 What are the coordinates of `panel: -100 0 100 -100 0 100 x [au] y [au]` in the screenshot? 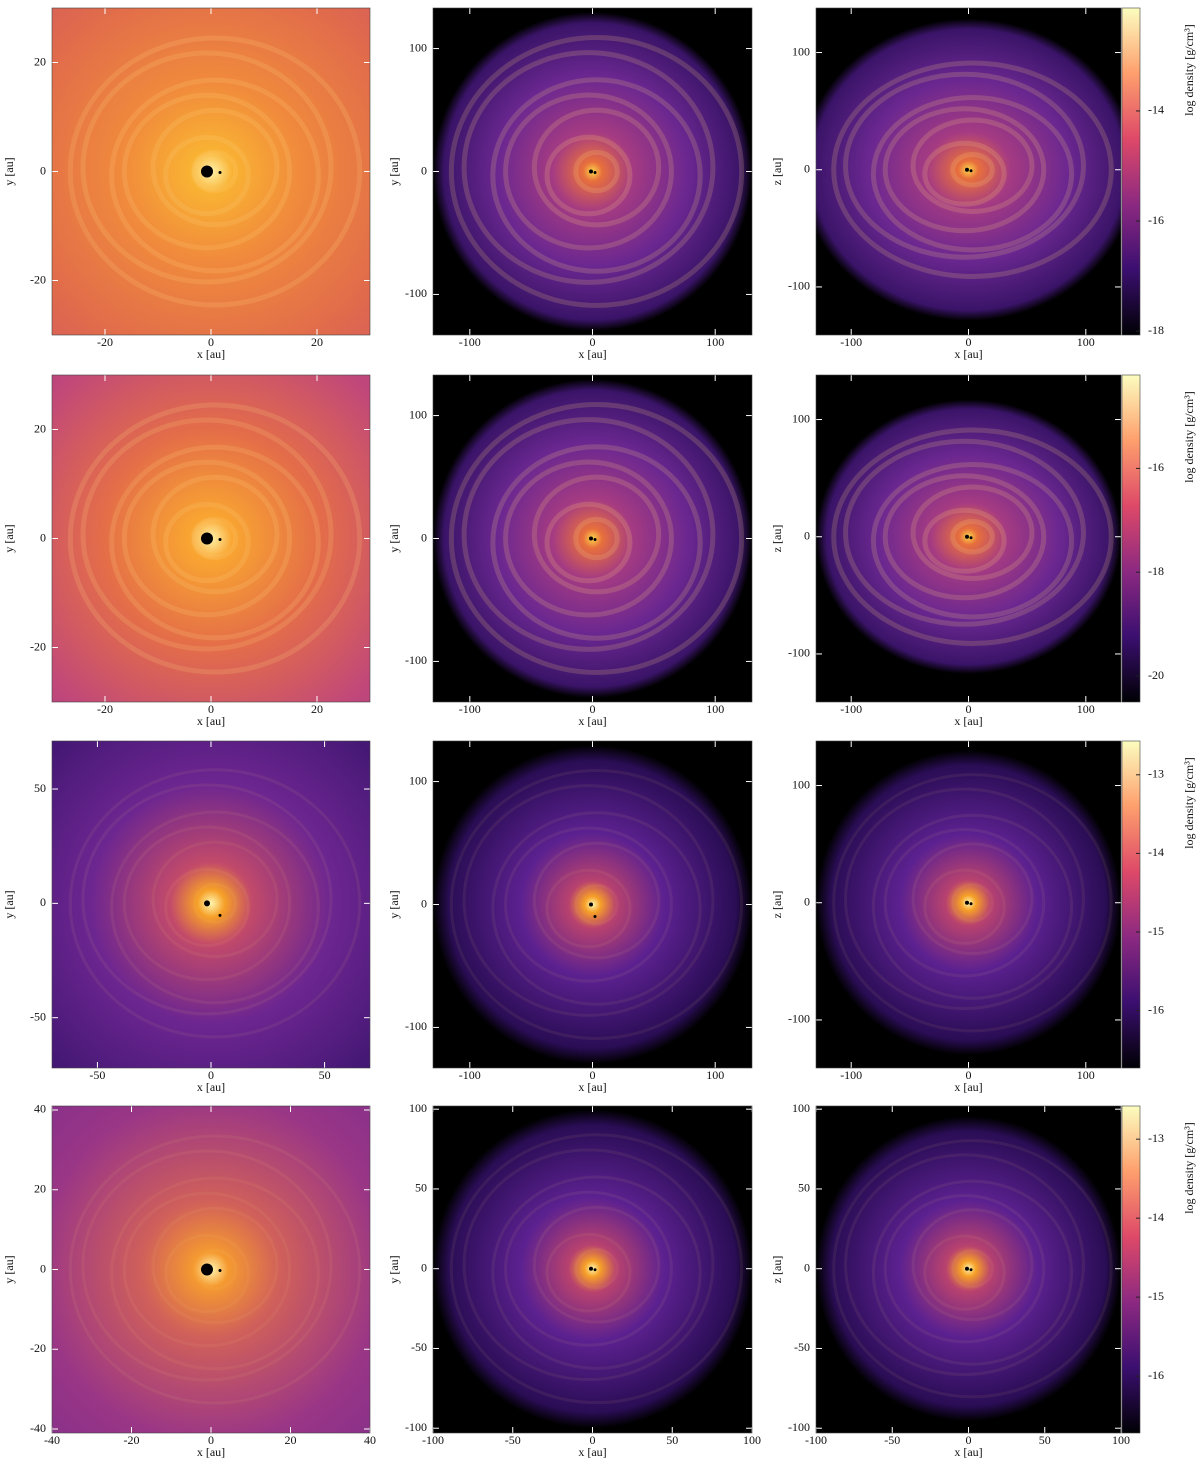 It's located at (570, 551).